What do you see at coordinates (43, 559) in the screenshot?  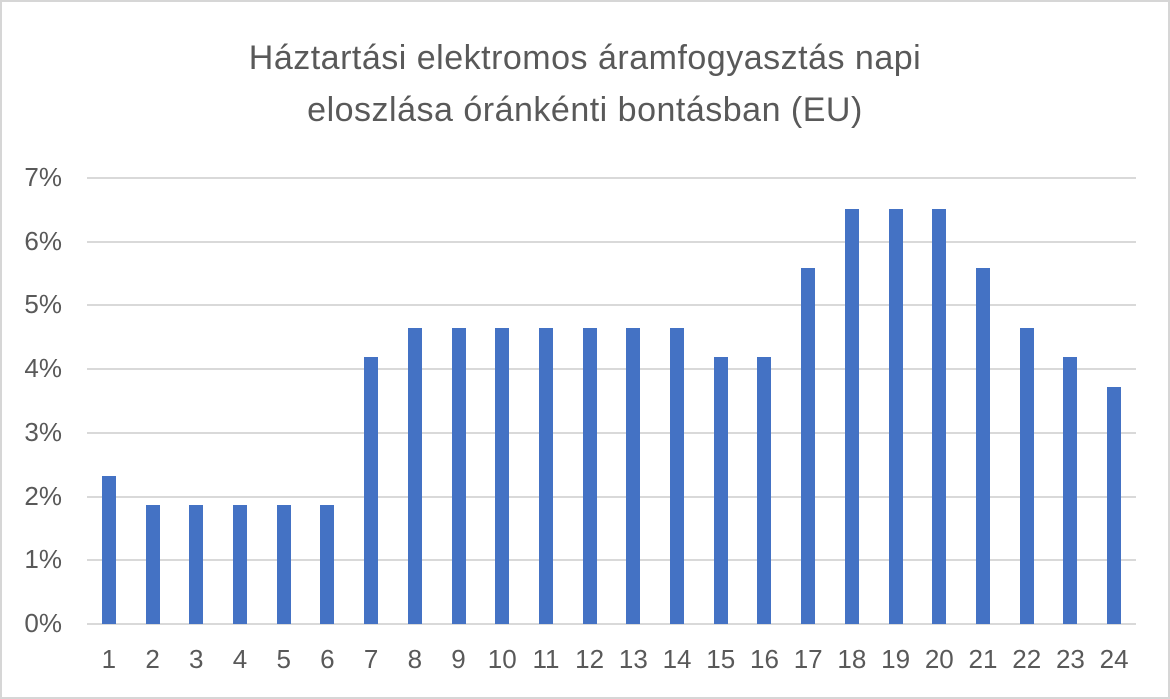 I see `y-axis-tick-label-1%: 1%` at bounding box center [43, 559].